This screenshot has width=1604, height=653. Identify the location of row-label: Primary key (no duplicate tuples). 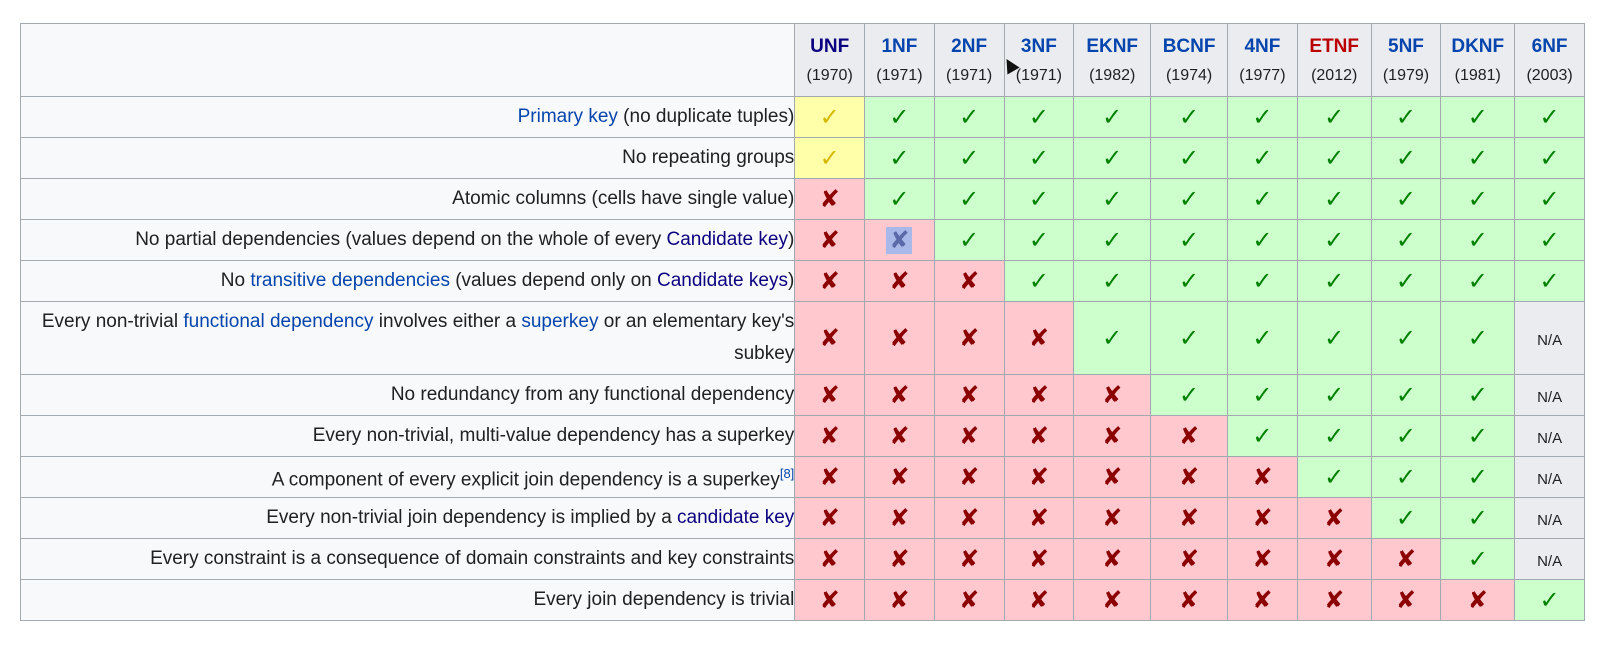
(407, 117).